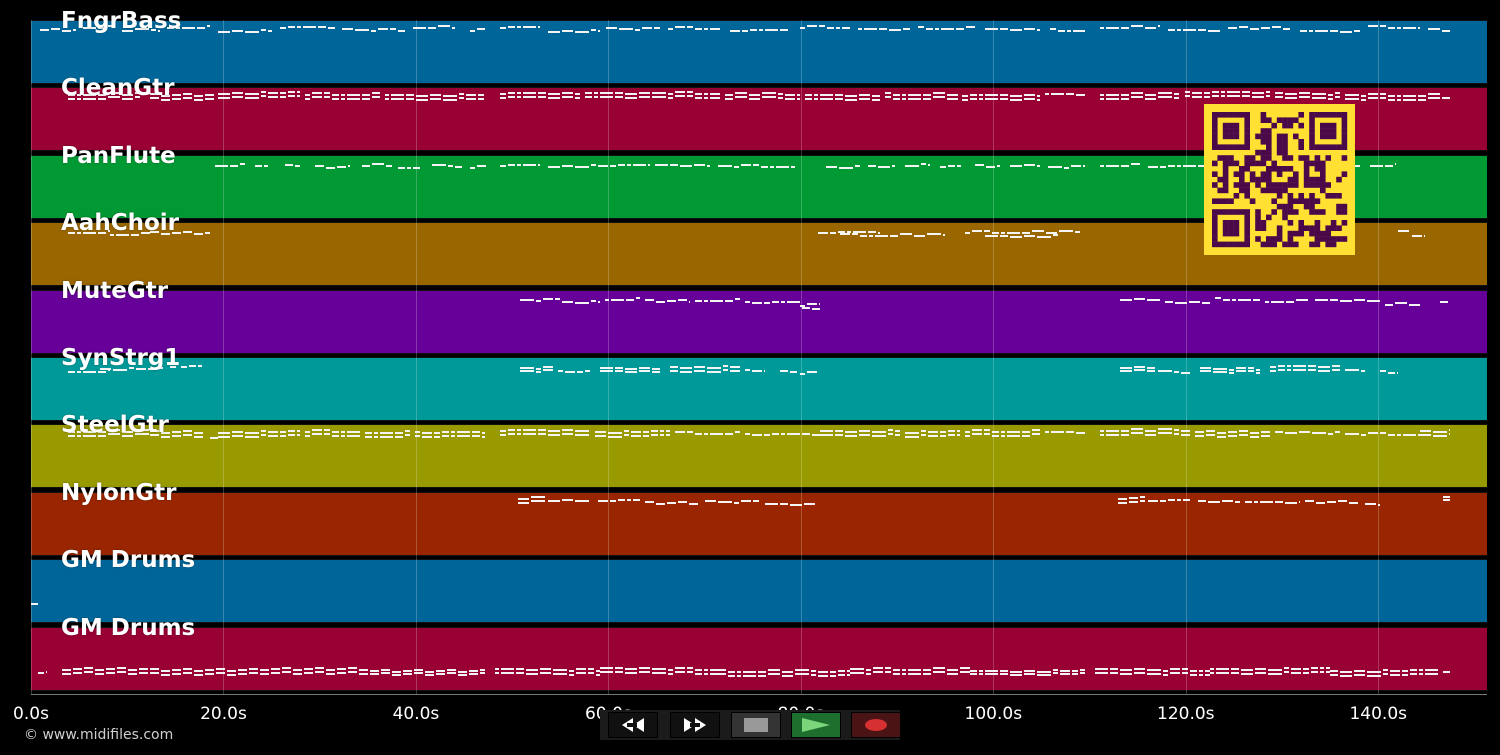 This screenshot has width=1500, height=755. What do you see at coordinates (633, 725) in the screenshot?
I see `rewind-button` at bounding box center [633, 725].